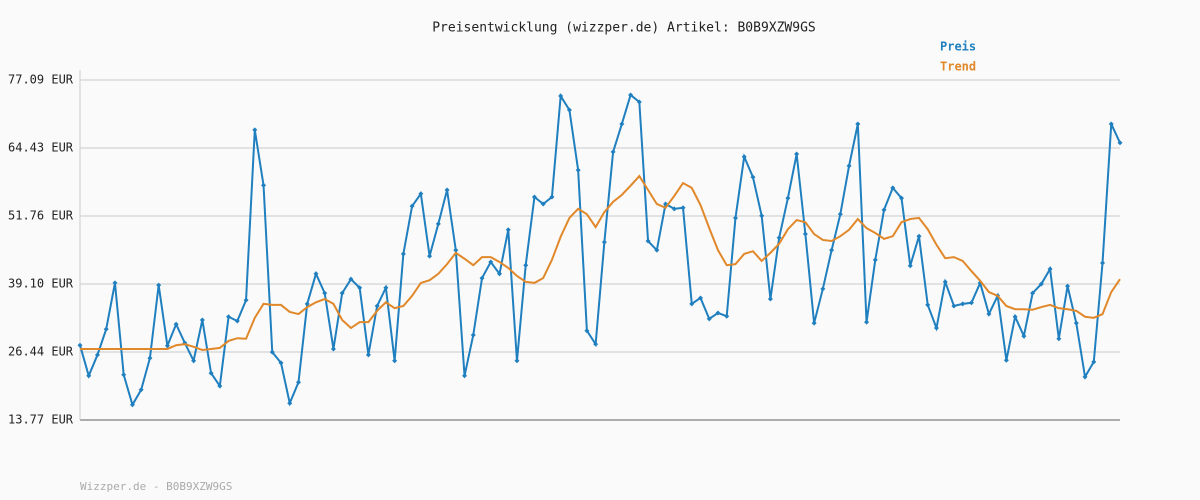 This screenshot has height=500, width=1200. What do you see at coordinates (41, 148) in the screenshot?
I see `y-tick-label: 64.43 EUR` at bounding box center [41, 148].